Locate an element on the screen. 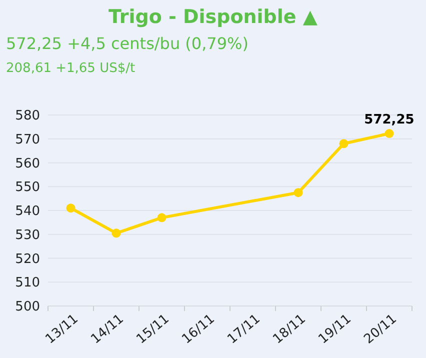 The image size is (426, 358). y-tick-label: 550 is located at coordinates (27, 188).